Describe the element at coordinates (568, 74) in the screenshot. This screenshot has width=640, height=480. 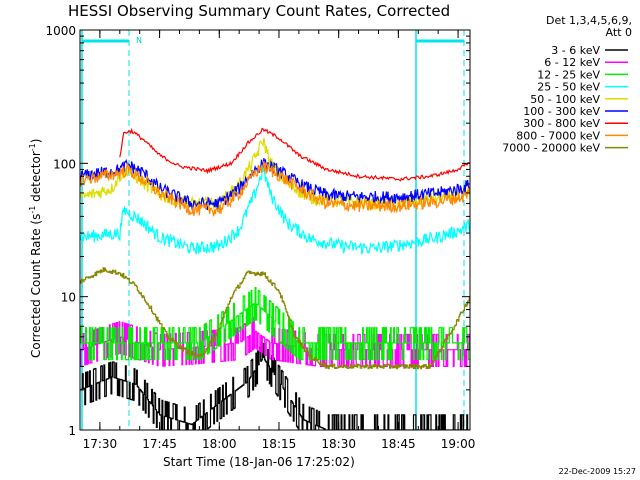
I see `legend-label-2: 12 - 25 keV` at that location.